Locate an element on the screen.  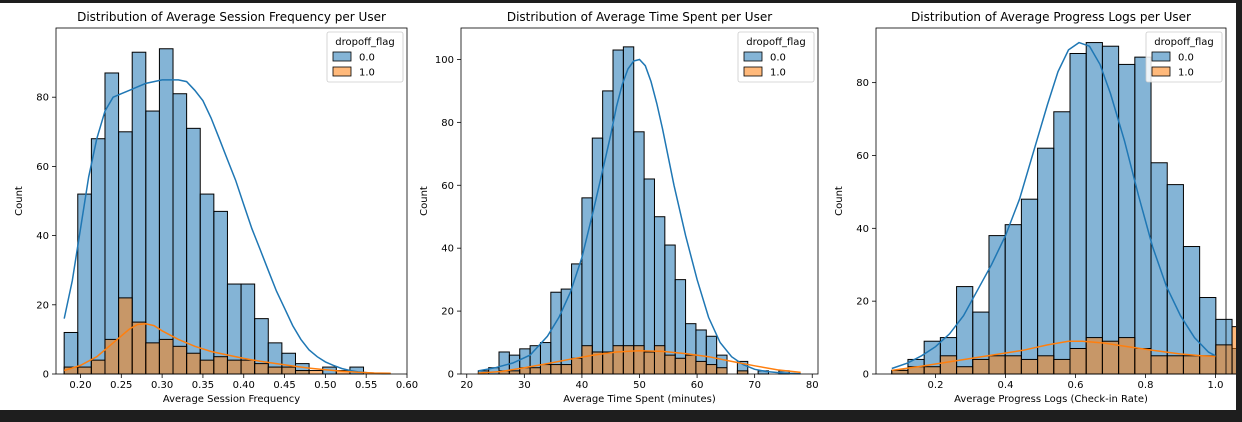
x-tick-label: 70 is located at coordinates (754, 385).